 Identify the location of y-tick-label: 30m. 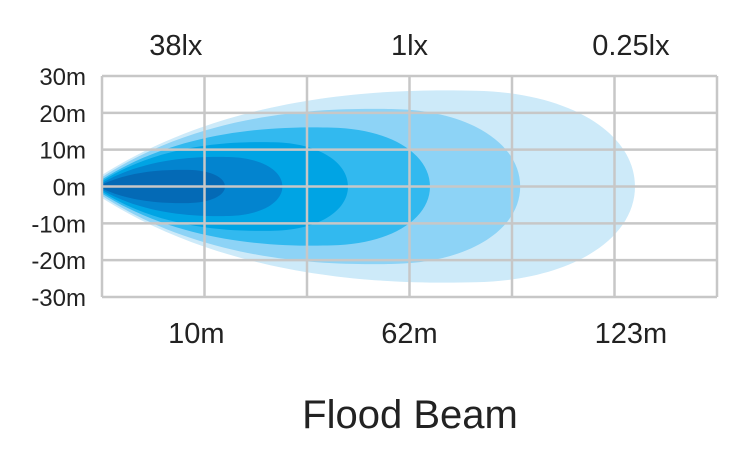
(62, 77).